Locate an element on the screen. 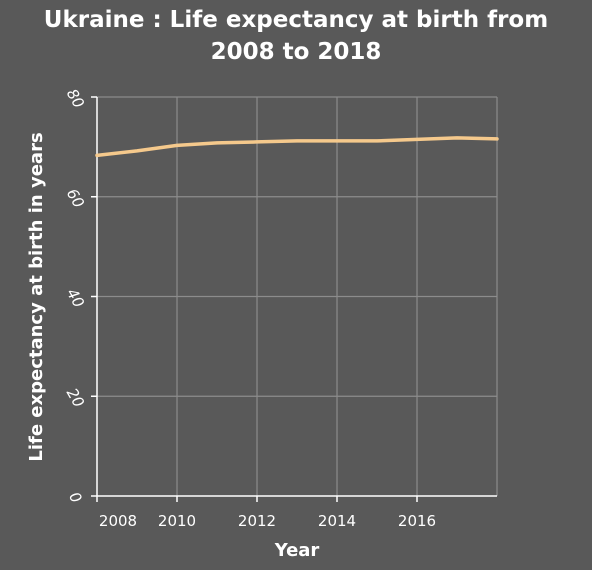 This screenshot has height=570, width=592. y-axis-ticks: 0 20 40 60 80 is located at coordinates (80, 296).